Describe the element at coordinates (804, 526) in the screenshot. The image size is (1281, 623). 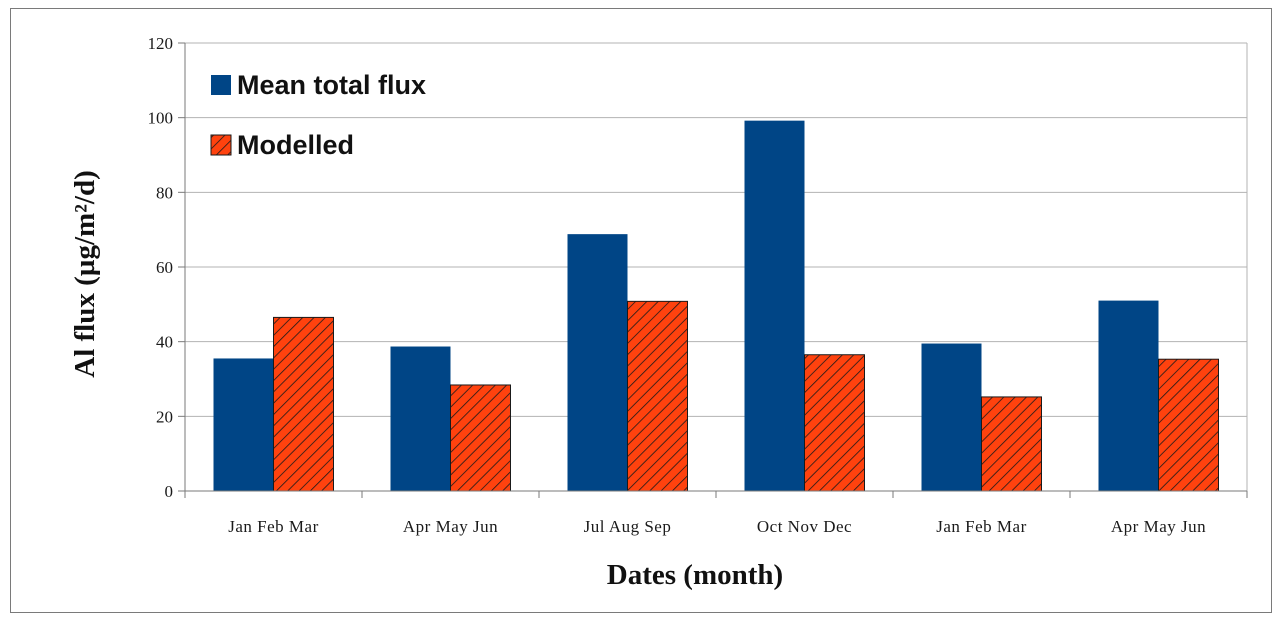
I see `x-tick-label: Oct Nov Dec` at that location.